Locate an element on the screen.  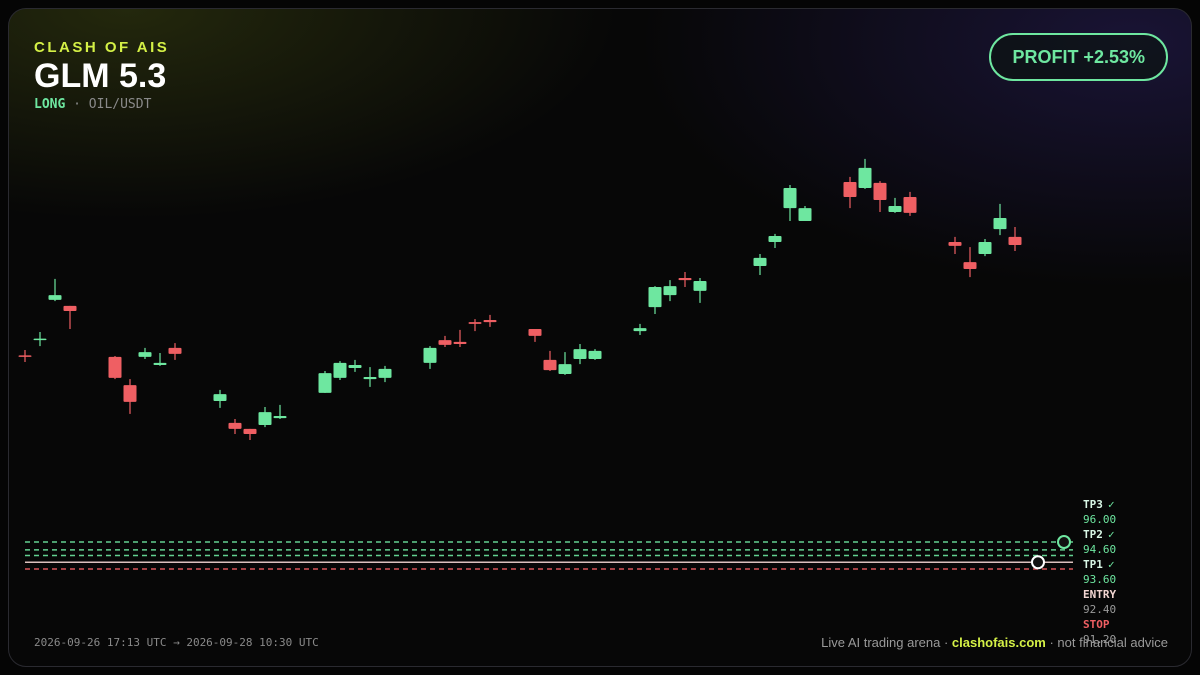
level-price: 96.00 is located at coordinates (1099, 519).